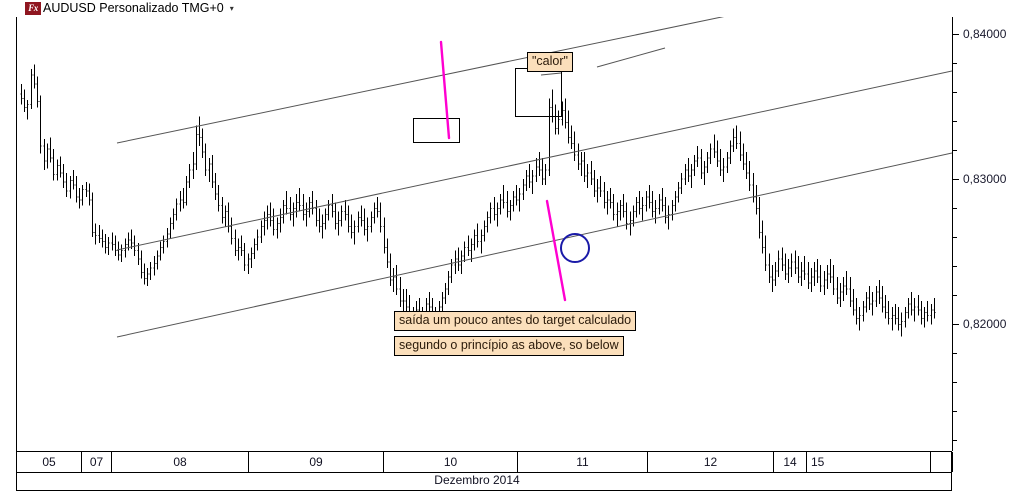 This screenshot has height=491, width=1022. Describe the element at coordinates (869, 462) in the screenshot. I see `time-axis-cell-15: 15` at that location.